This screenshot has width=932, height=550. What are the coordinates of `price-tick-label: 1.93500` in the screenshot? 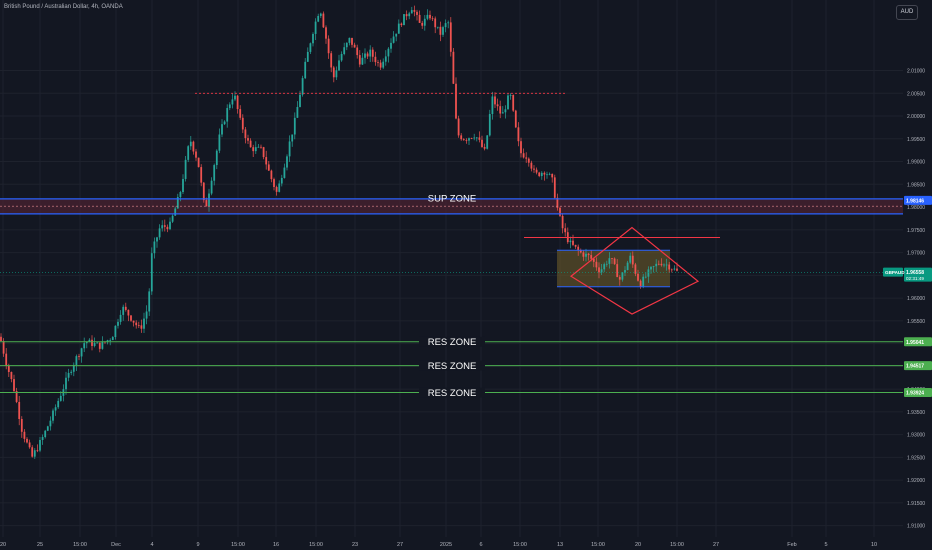 It's located at (916, 413).